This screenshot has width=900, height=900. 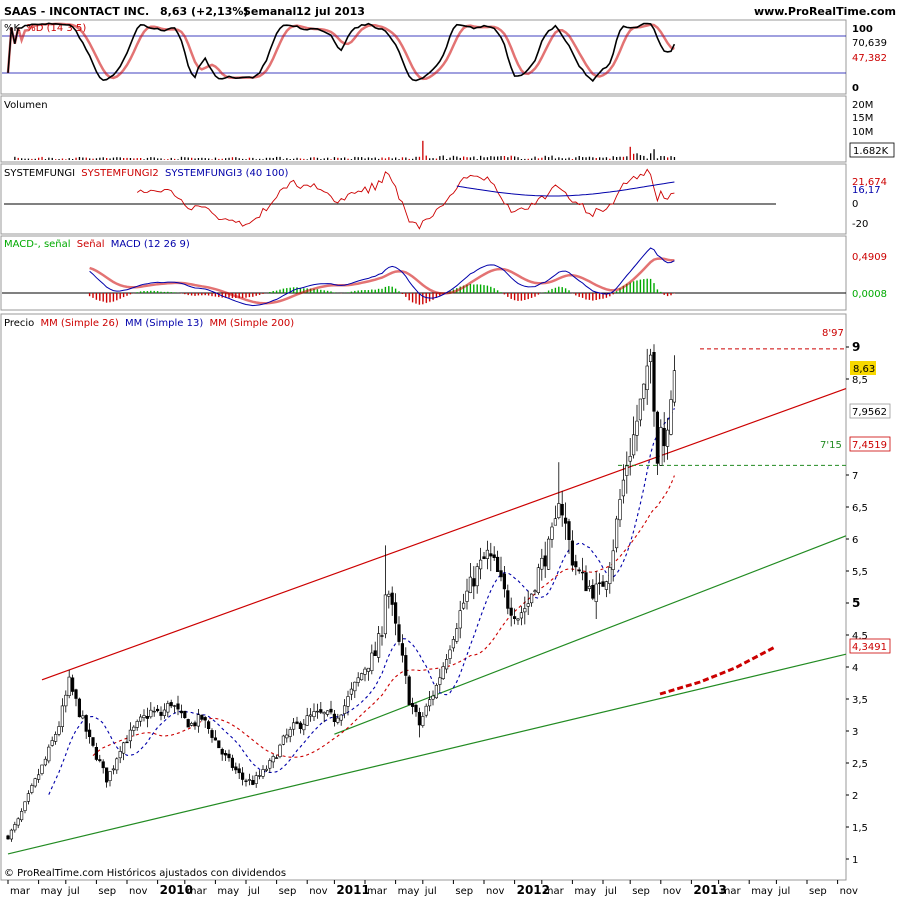 What do you see at coordinates (855, 88) in the screenshot?
I see `stoch-tick-0: 0` at bounding box center [855, 88].